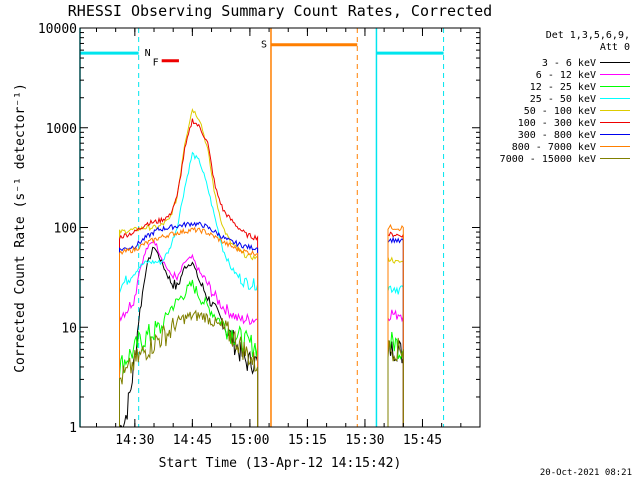 The height and width of the screenshot is (480, 640). What do you see at coordinates (563, 99) in the screenshot?
I see `legend-entry-label: 25 - 50 keV` at bounding box center [563, 99].